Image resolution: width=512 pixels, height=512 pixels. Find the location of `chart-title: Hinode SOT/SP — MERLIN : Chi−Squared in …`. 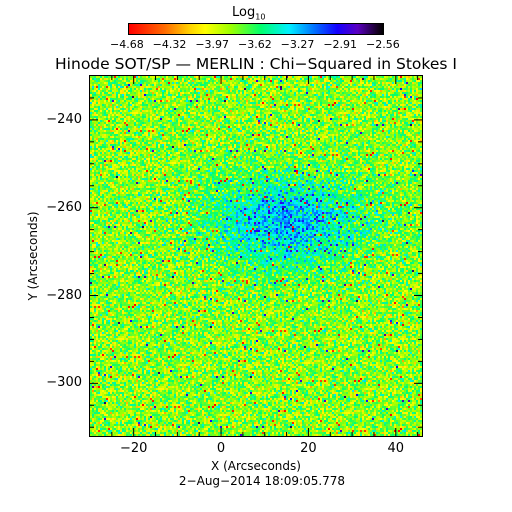

chart-title: Hinode SOT/SP — MERLIN : Chi−Squared in … is located at coordinates (256, 64).